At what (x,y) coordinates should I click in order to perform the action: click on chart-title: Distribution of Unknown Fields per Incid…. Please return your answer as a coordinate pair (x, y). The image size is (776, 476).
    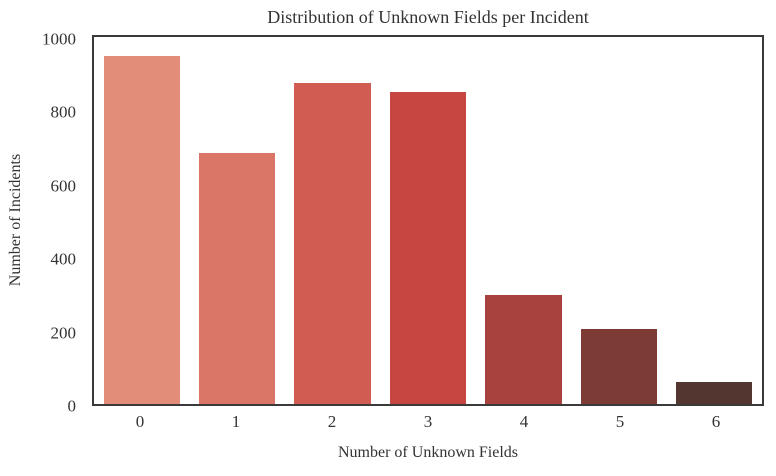
    Looking at the image, I should click on (428, 17).